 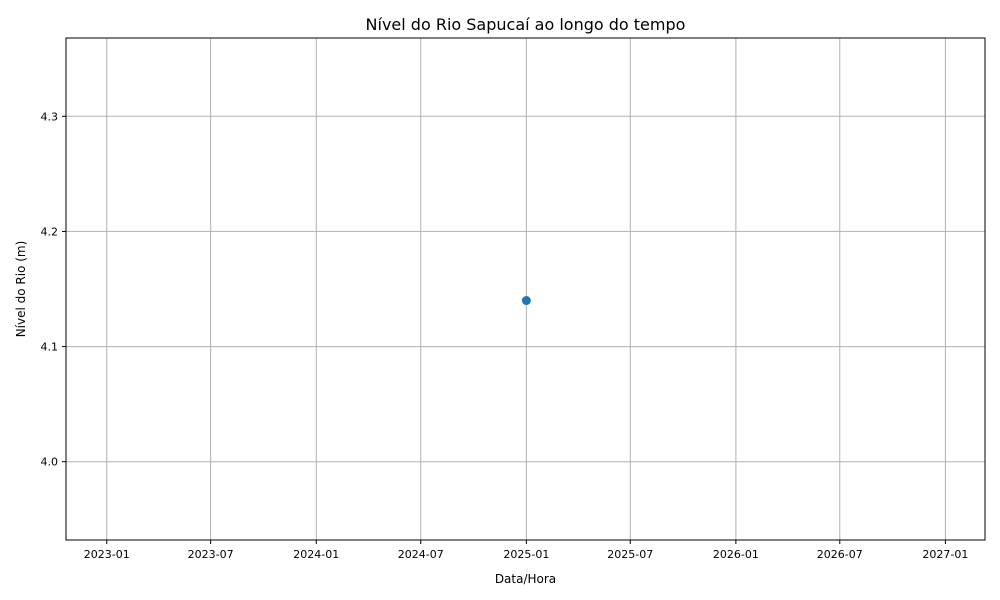 What do you see at coordinates (525, 579) in the screenshot?
I see `x-axis-label: Data/Hora` at bounding box center [525, 579].